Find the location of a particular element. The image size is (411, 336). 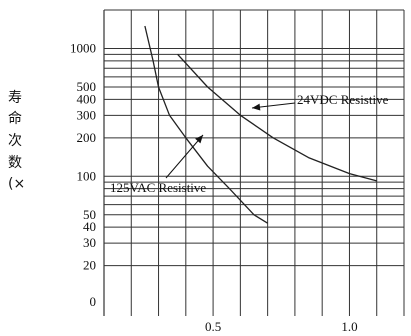

y-axis-label-char: 次 is located at coordinates (15, 141).